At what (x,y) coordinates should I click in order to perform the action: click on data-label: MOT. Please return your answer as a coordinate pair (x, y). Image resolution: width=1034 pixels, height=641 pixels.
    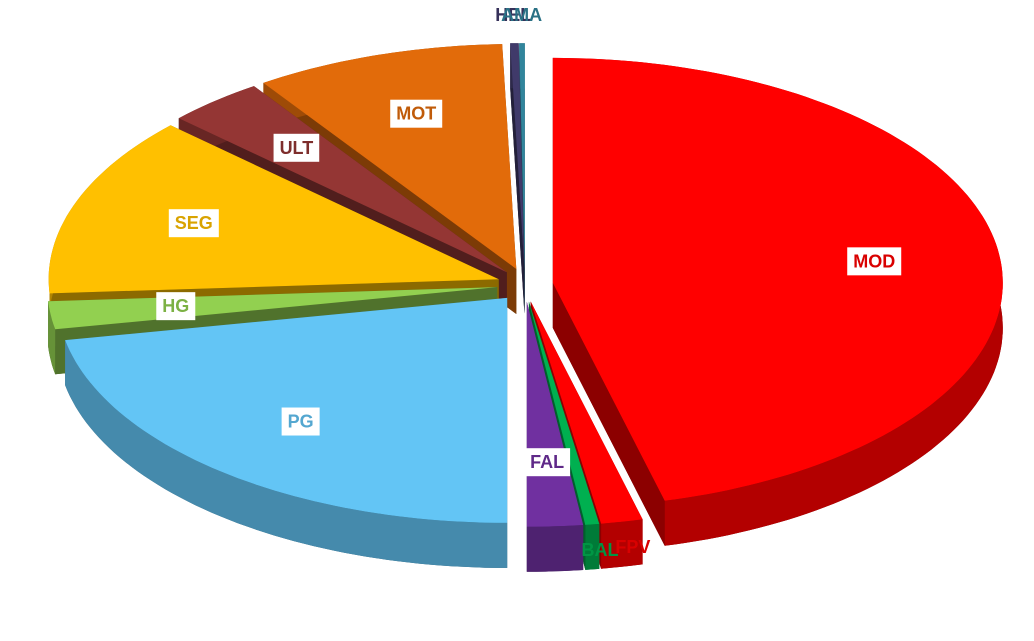
    Looking at the image, I should click on (416, 114).